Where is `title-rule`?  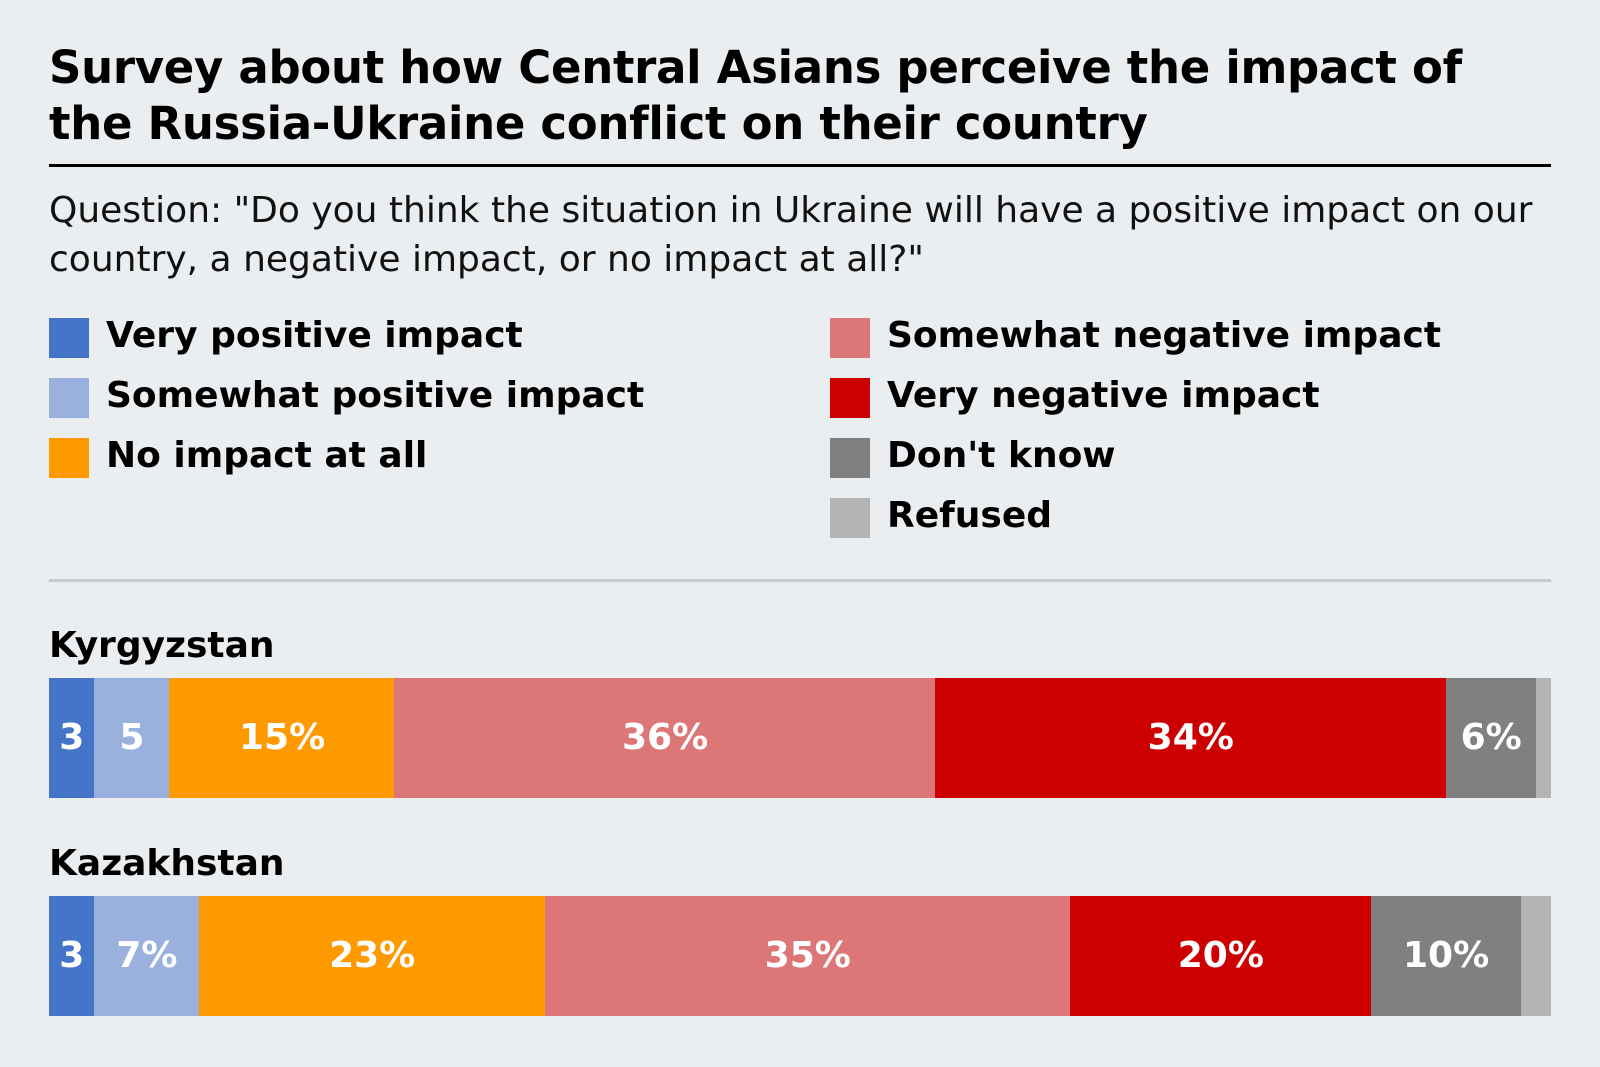 title-rule is located at coordinates (800, 165).